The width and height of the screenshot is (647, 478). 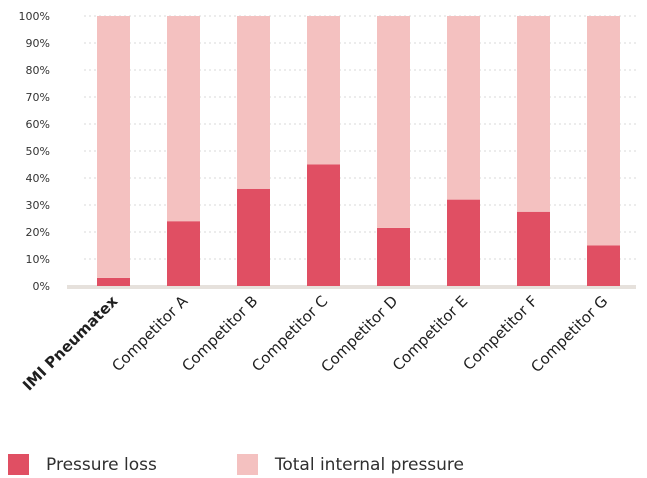 What do you see at coordinates (430, 333) in the screenshot?
I see `x-tick-label: Competitor E` at bounding box center [430, 333].